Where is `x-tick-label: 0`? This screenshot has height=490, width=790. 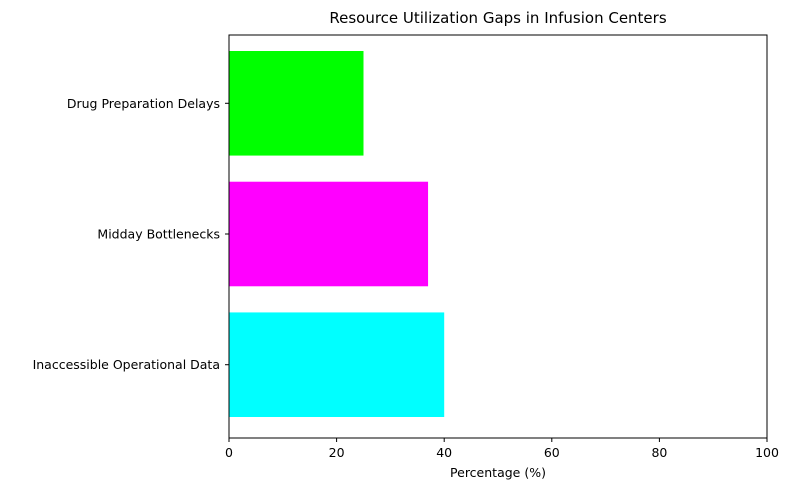
x-tick-label: 0 is located at coordinates (229, 452).